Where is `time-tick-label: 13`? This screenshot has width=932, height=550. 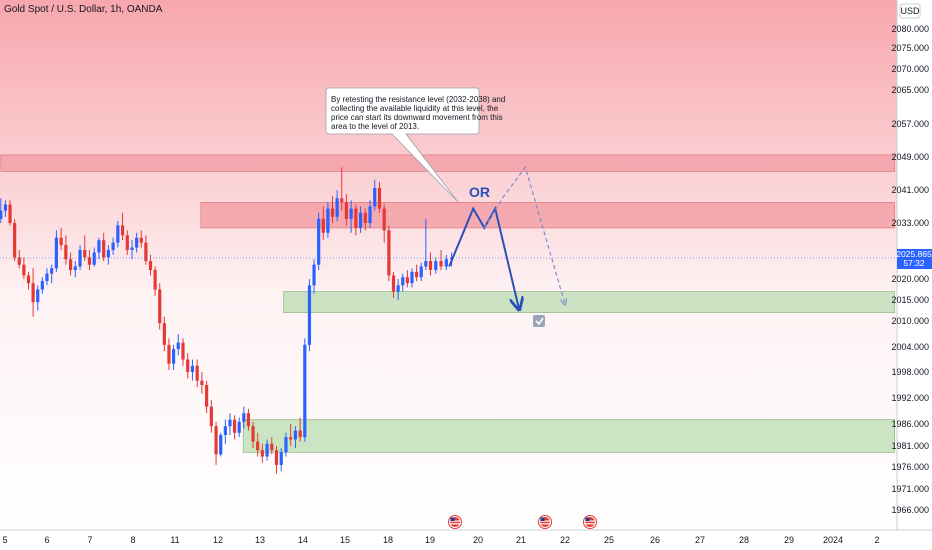
time-tick-label: 13 is located at coordinates (260, 540).